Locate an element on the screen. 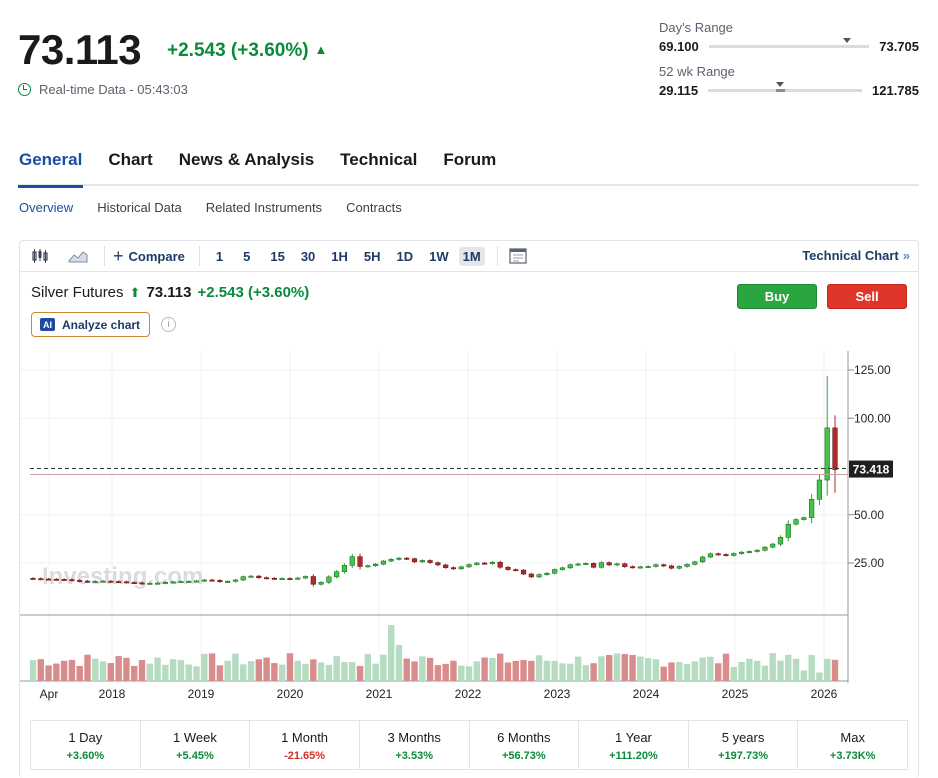 The height and width of the screenshot is (778, 938). area-chart-icon is located at coordinates (78, 256).